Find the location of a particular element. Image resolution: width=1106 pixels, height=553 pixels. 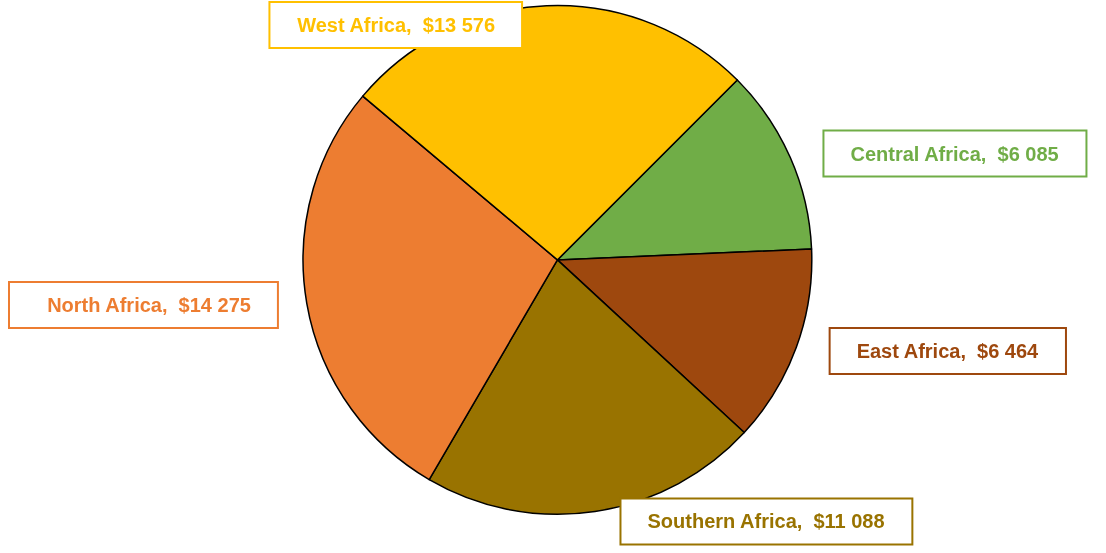

slice-label: West Africa, $13 576 is located at coordinates (396, 25).